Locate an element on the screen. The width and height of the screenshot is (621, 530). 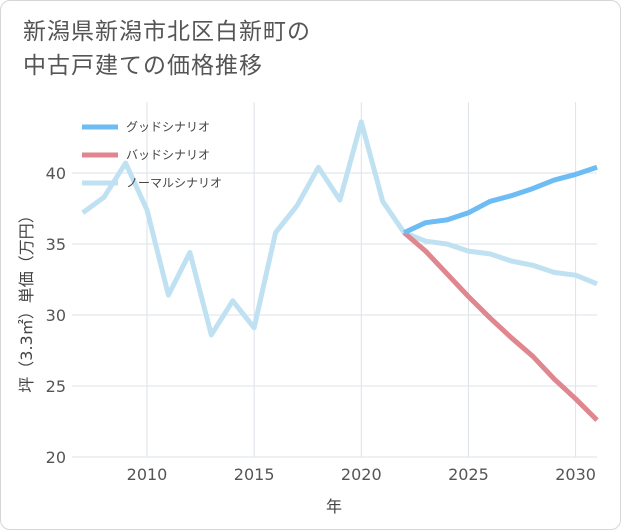
x-tick-label: 2025 is located at coordinates (468, 474).